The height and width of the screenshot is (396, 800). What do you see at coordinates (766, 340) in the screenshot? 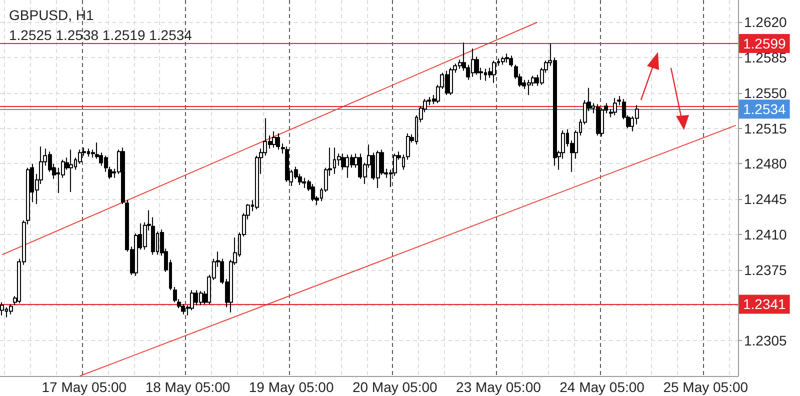
I see `y-tick-label: 1.2305` at bounding box center [766, 340].